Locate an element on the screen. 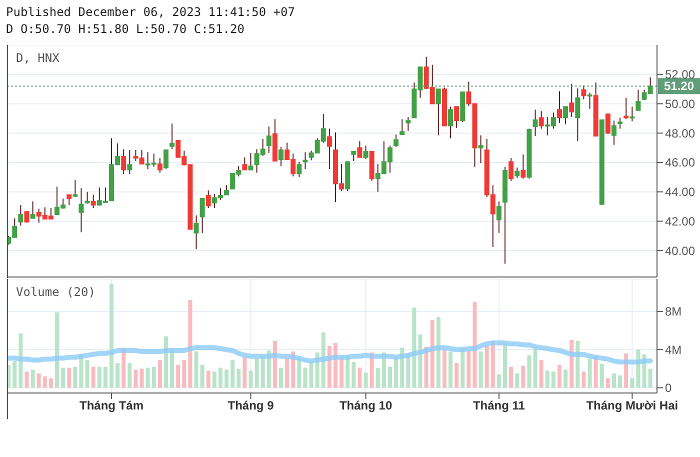 The image size is (700, 457). chart-subtitle: D O:50.70 H:51.80 L:50.70 C:51.20 is located at coordinates (126, 29).